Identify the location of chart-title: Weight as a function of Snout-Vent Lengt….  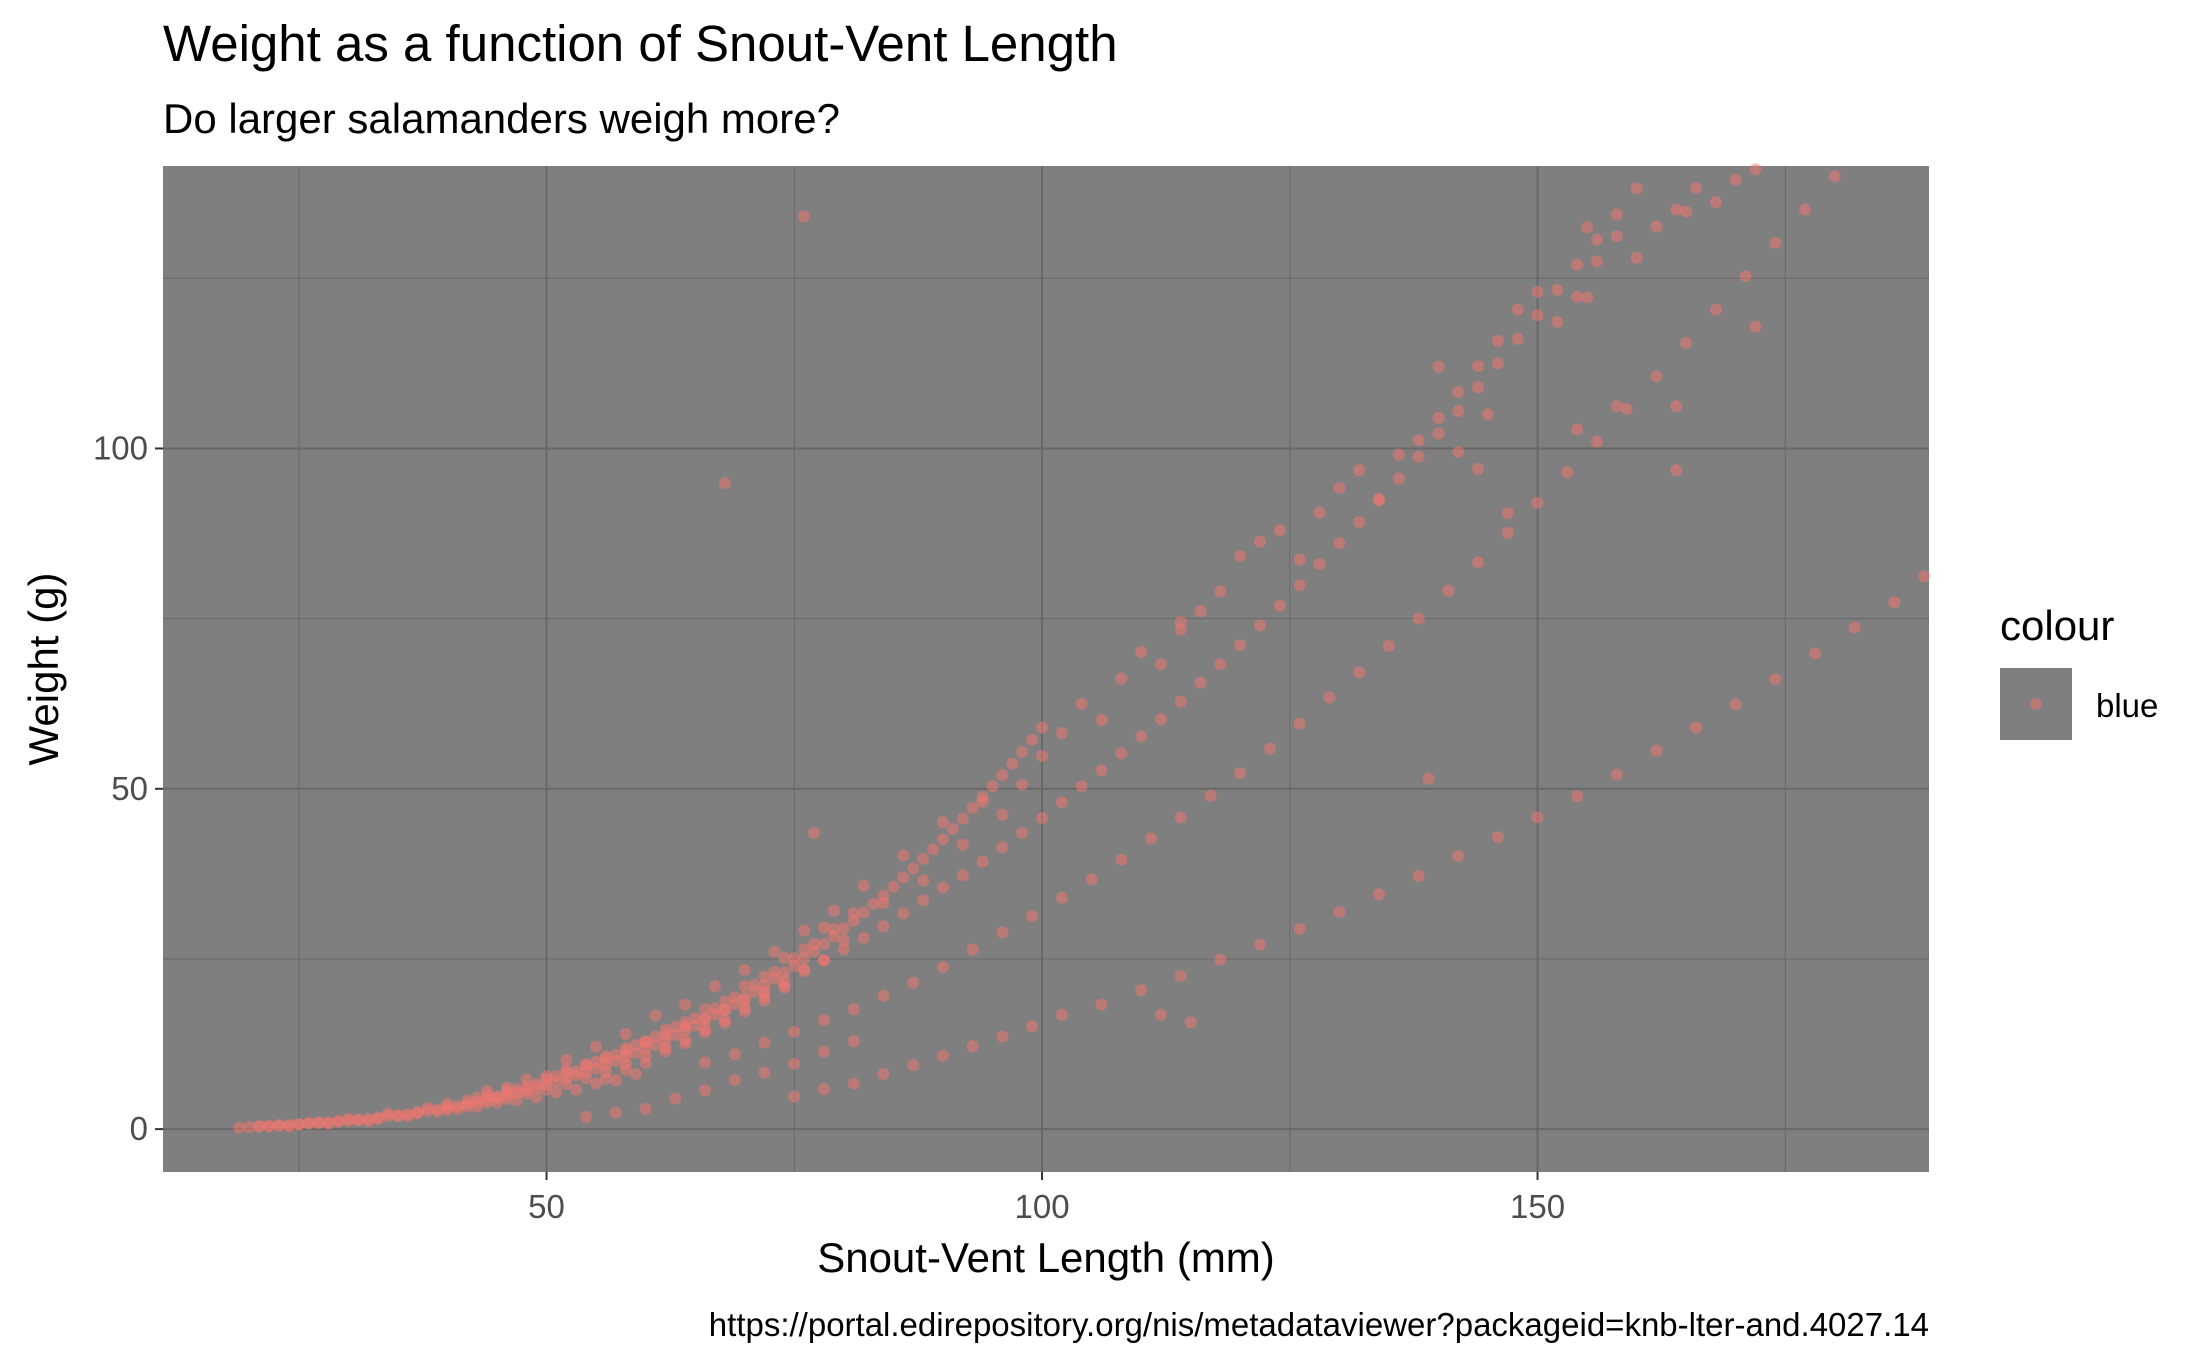
(640, 43).